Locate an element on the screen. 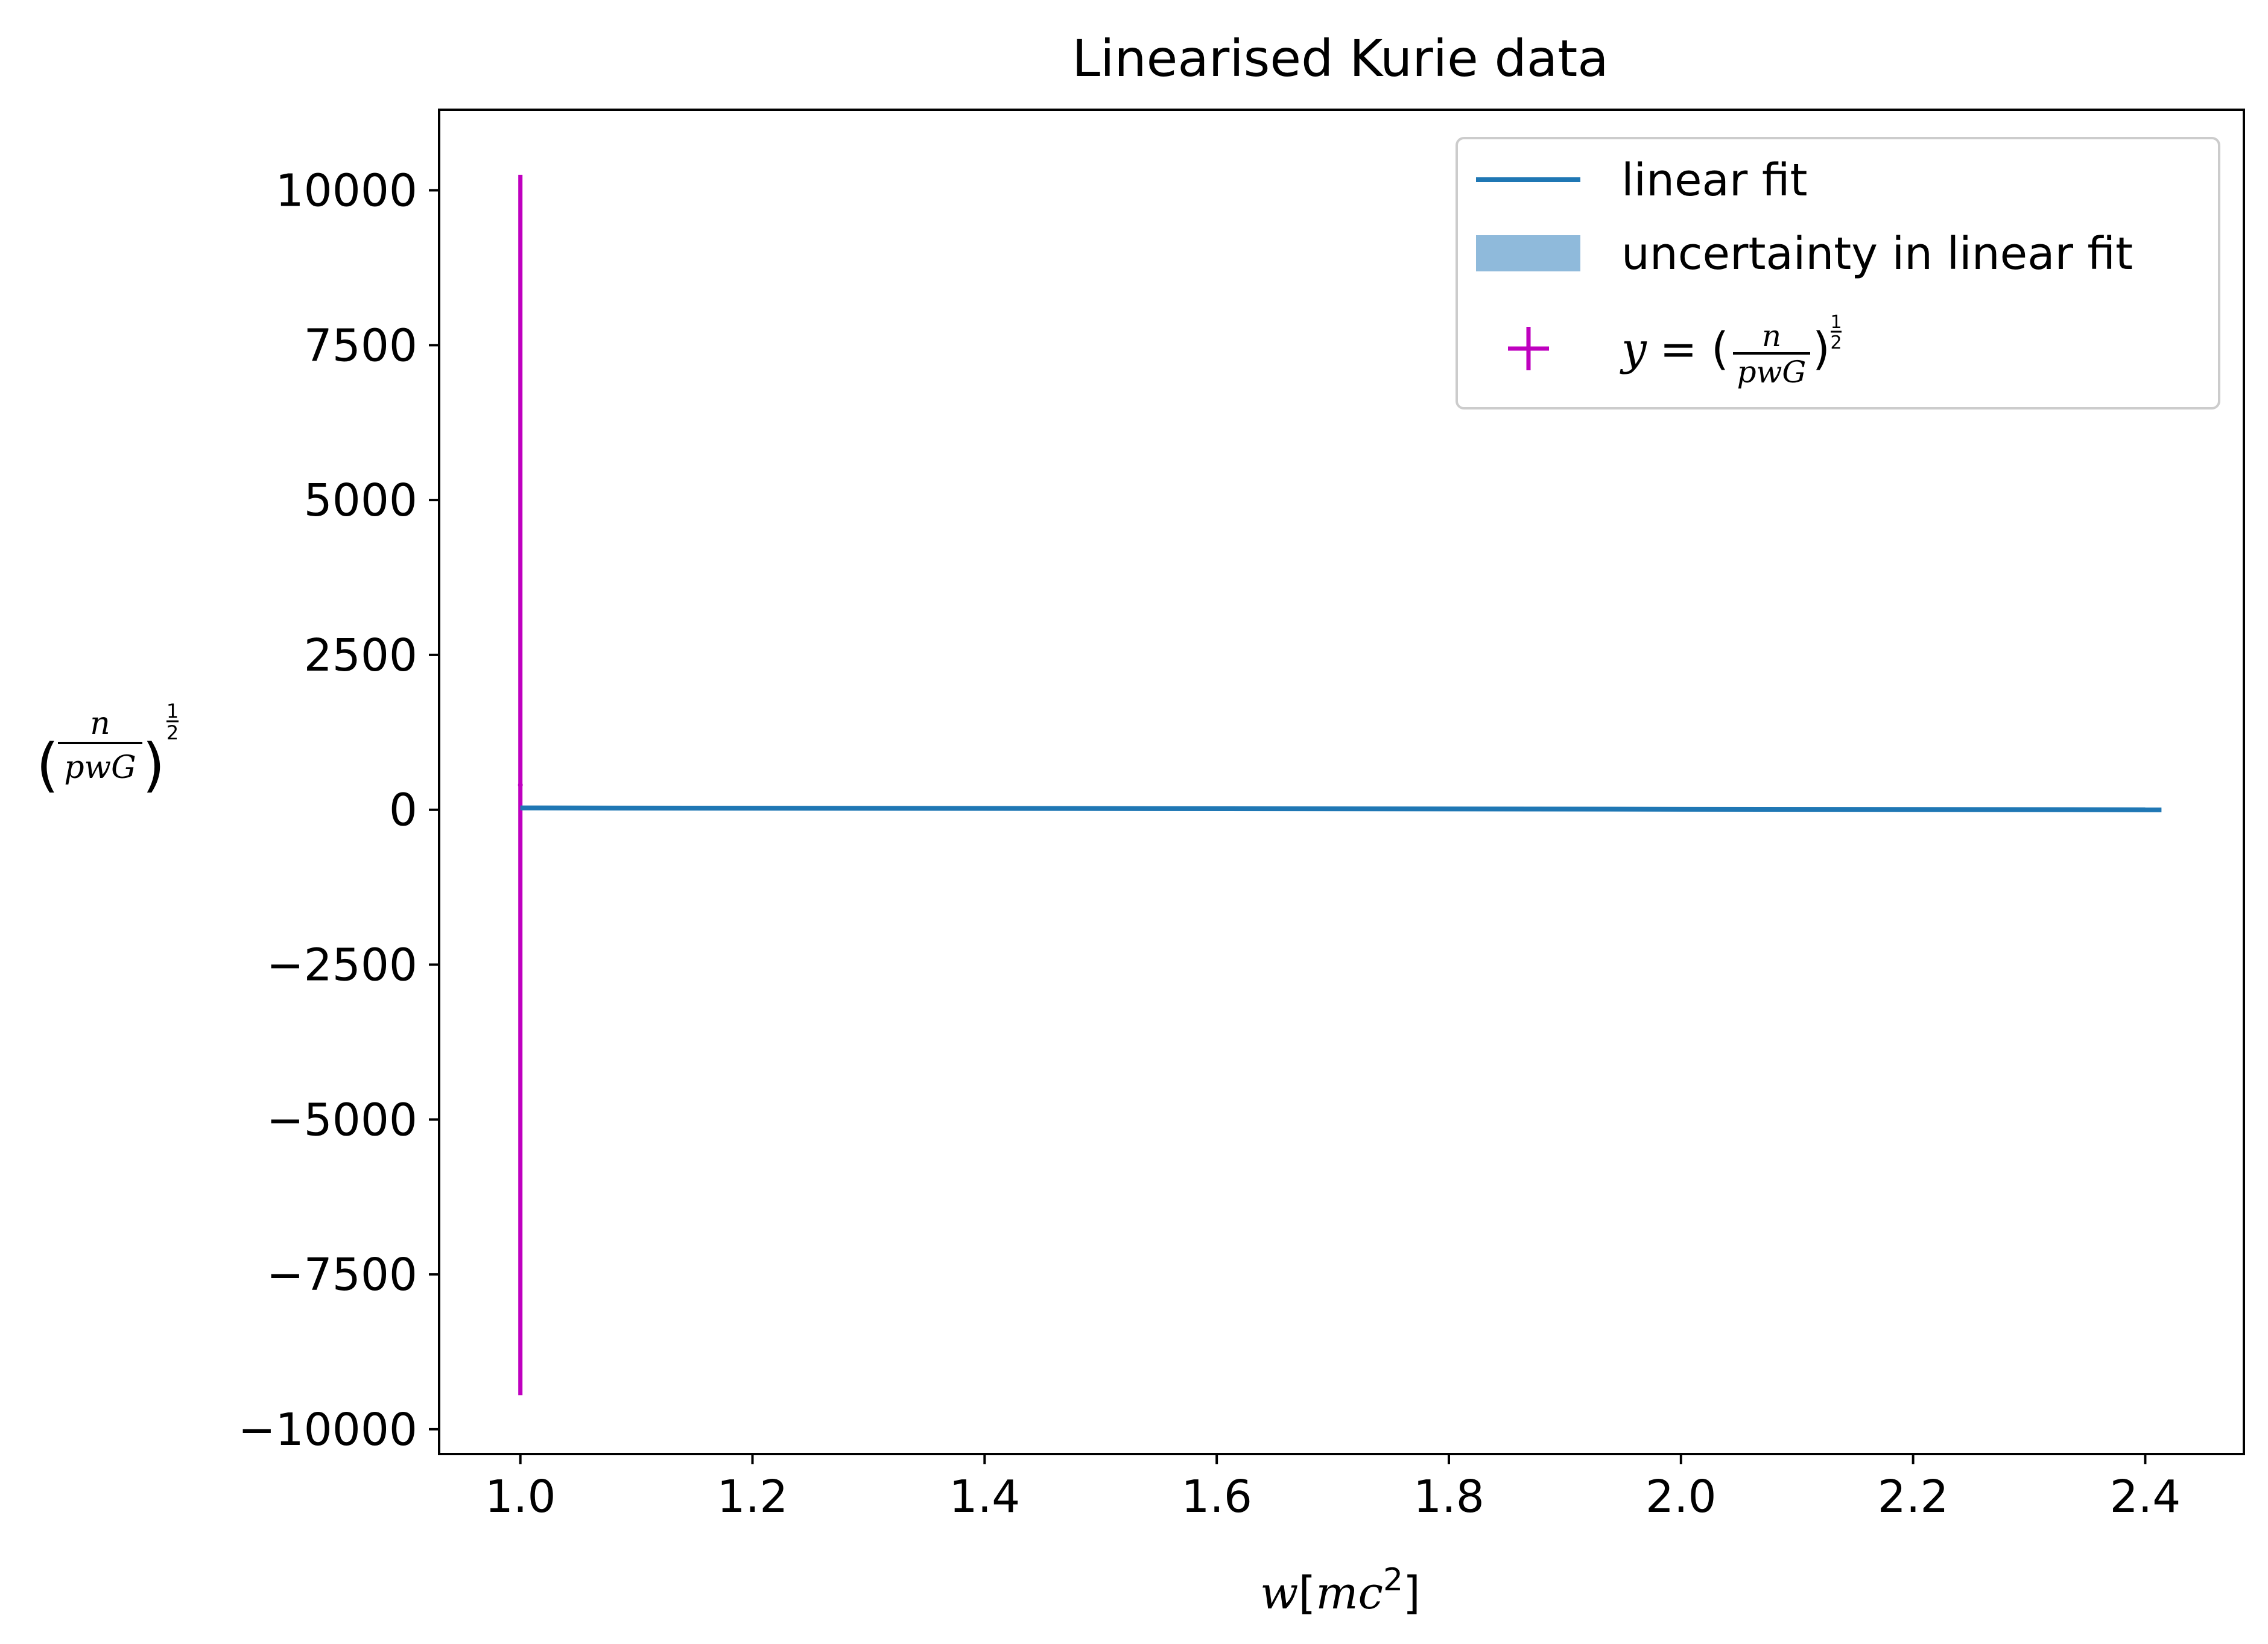 This screenshot has width=2268, height=1644. y-tick-label: 5000 is located at coordinates (360, 500).